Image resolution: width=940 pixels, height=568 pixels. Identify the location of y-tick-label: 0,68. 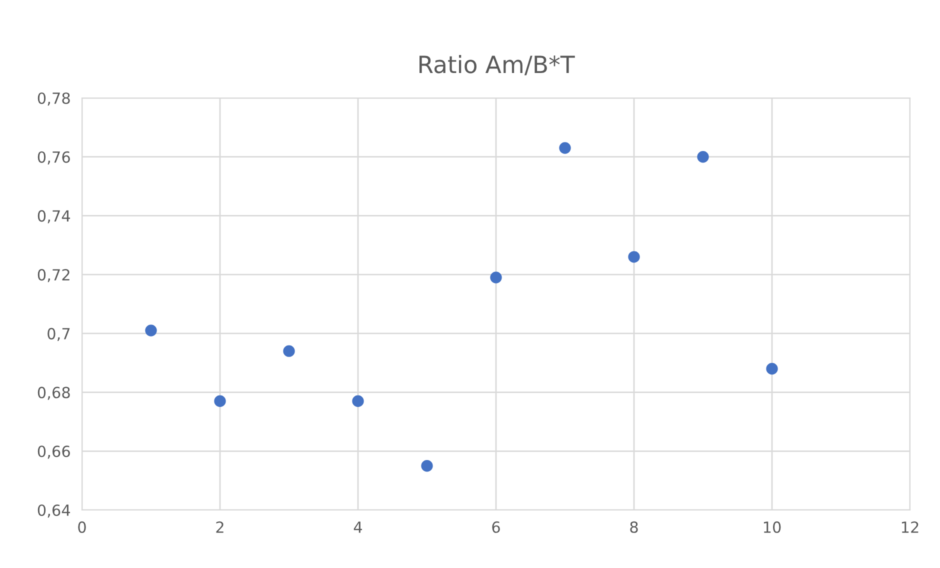
(54, 393).